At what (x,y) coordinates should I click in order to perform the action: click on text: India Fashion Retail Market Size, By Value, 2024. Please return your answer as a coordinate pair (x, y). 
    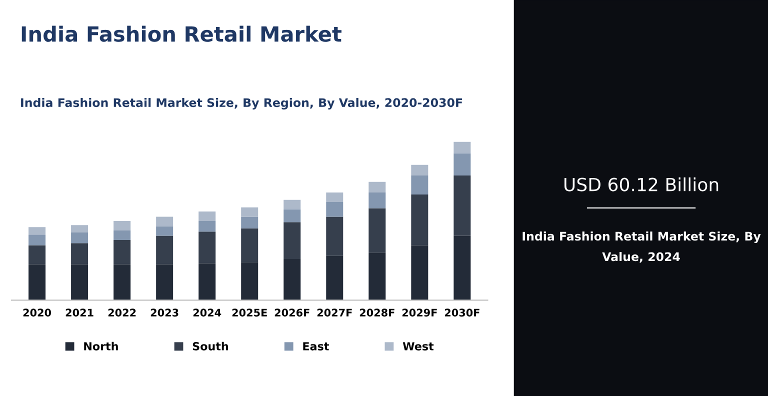
    Looking at the image, I should click on (641, 247).